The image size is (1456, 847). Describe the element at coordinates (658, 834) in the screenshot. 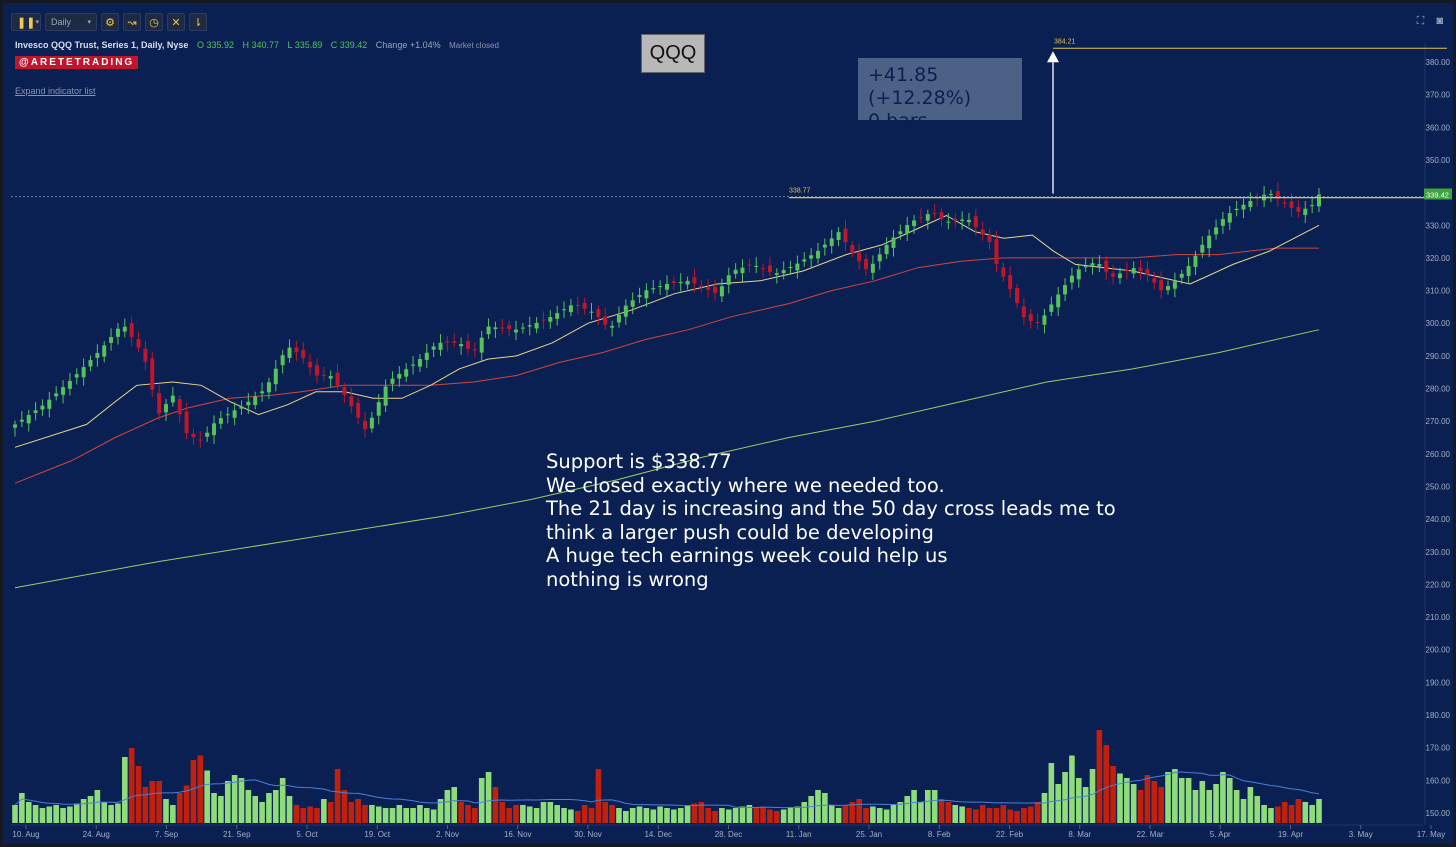

I see `x-tick-label: 14. Dec` at that location.